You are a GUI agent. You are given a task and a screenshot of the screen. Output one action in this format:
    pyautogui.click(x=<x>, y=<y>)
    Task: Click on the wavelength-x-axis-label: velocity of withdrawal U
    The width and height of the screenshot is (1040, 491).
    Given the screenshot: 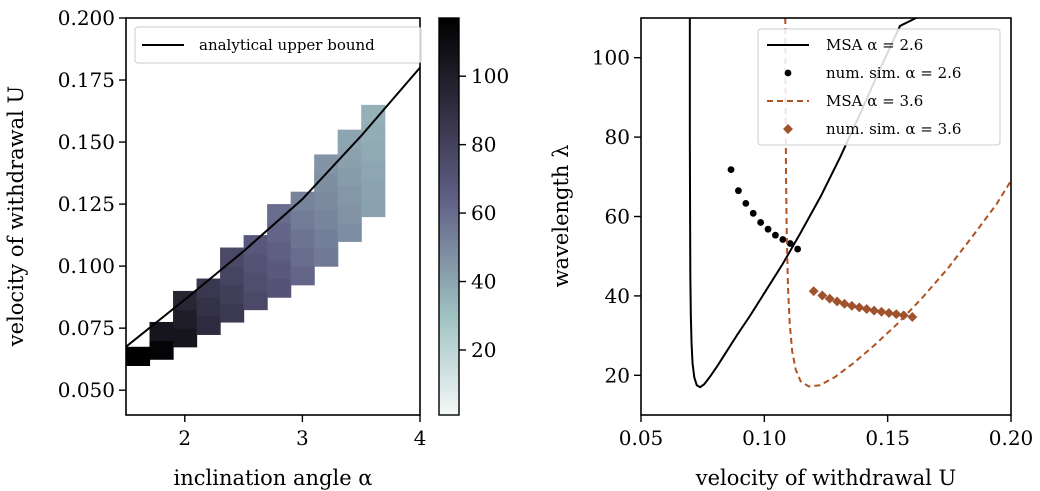 What is the action you would take?
    pyautogui.click(x=825, y=478)
    